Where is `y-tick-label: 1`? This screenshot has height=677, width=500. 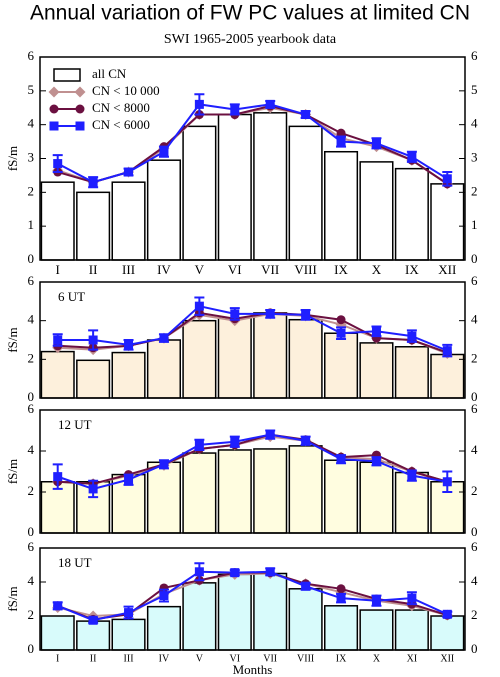 y-tick-label: 1 is located at coordinates (474, 224).